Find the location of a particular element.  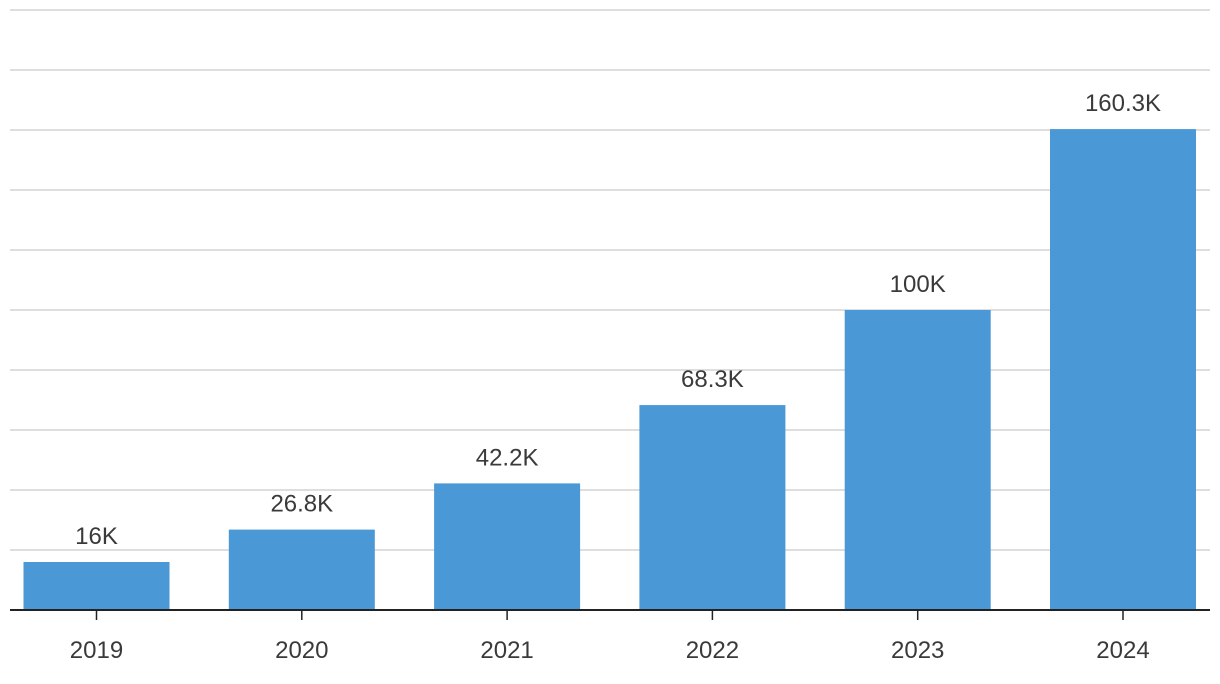

x-tick-label: 2021 is located at coordinates (506, 650).